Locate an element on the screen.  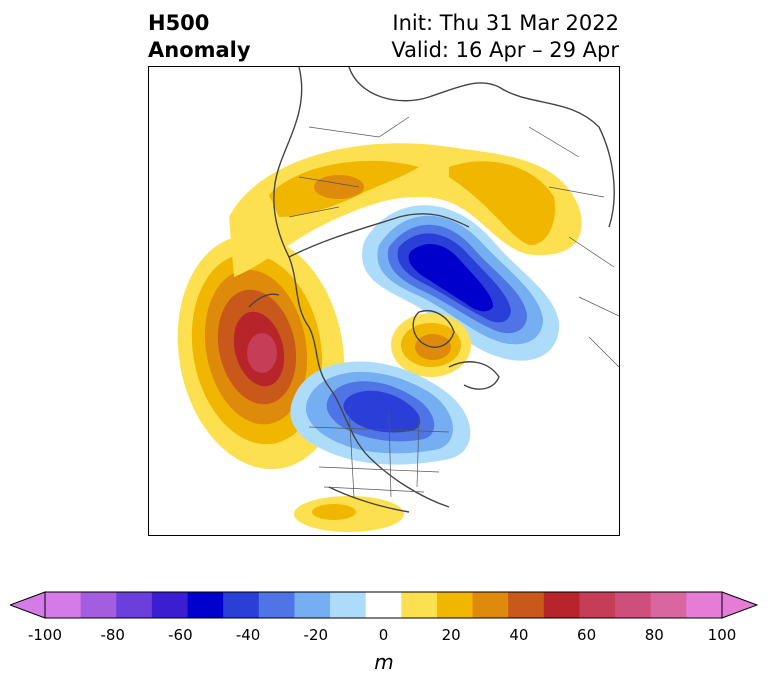
canada-trough is located at coordinates (380, 413).